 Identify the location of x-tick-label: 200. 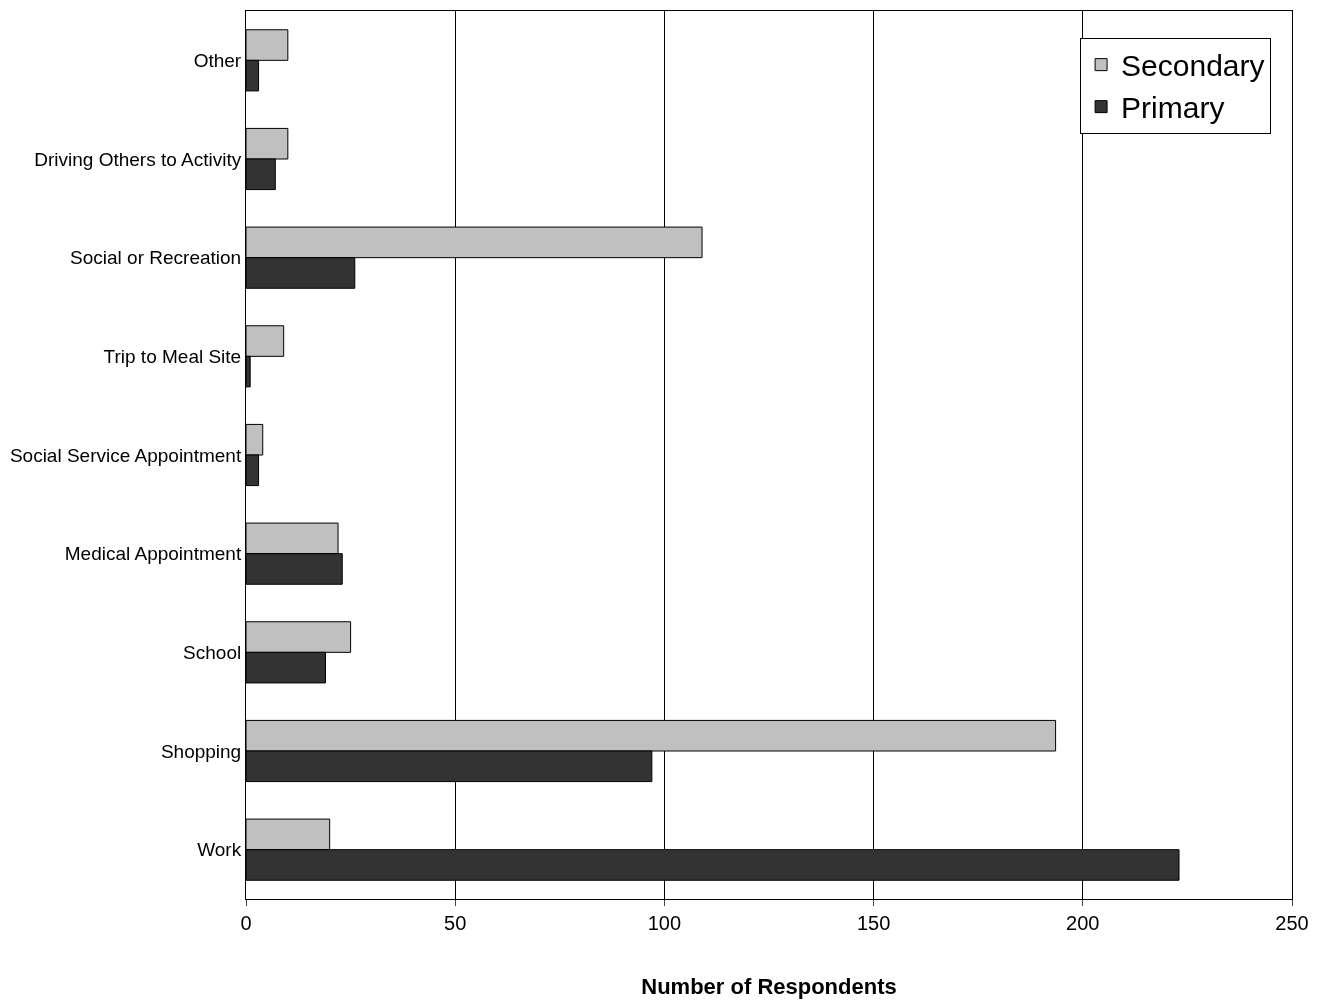
(1083, 923).